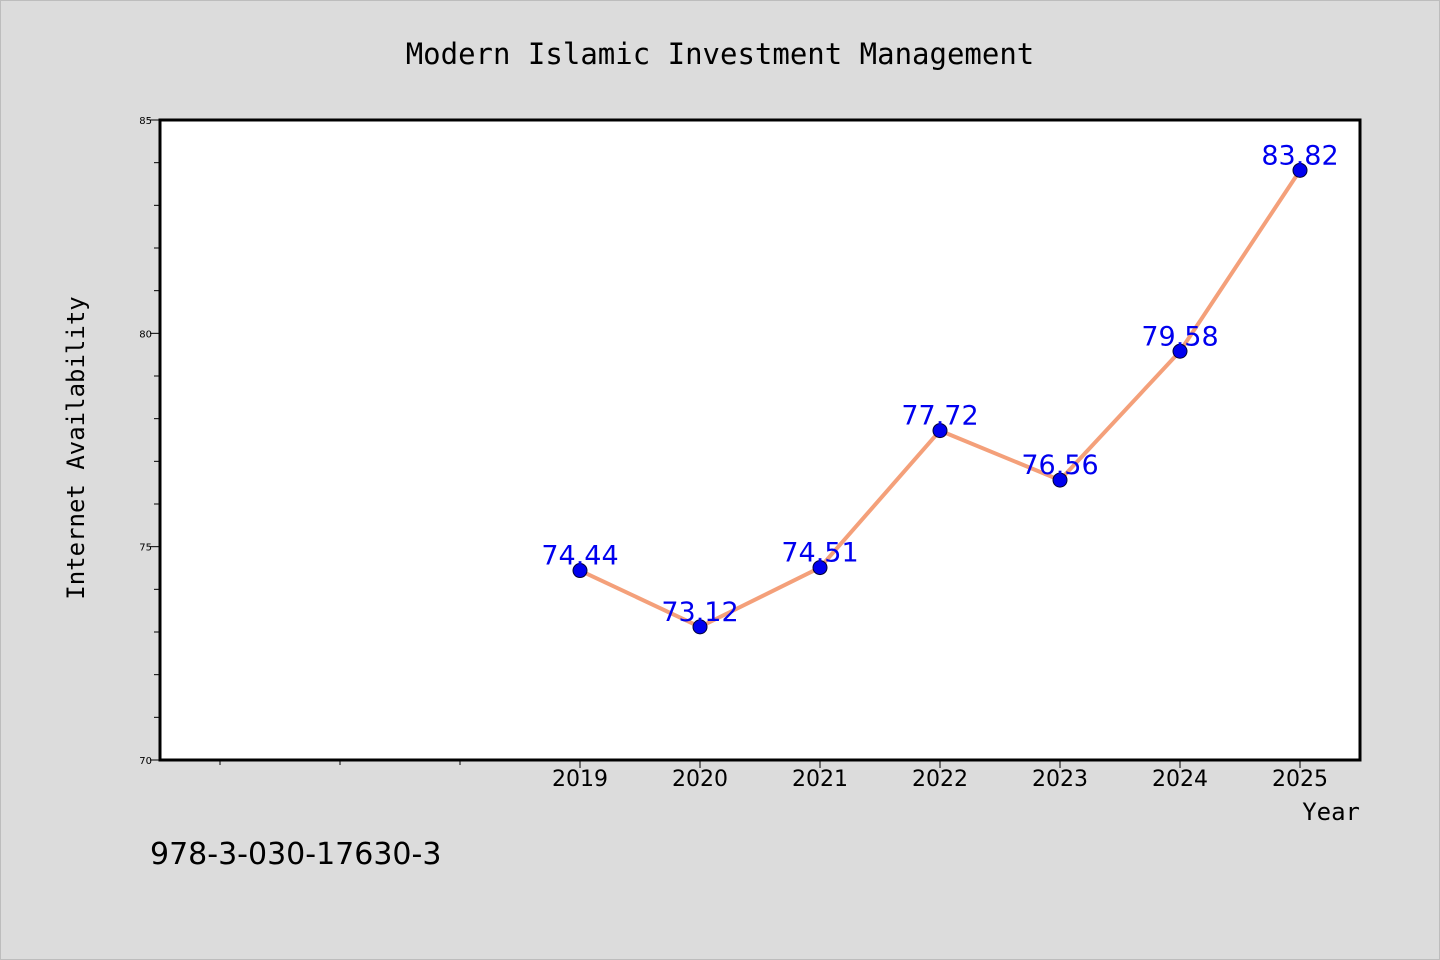 The image size is (1440, 960). Describe the element at coordinates (579, 556) in the screenshot. I see `data-label: 74.44` at that location.